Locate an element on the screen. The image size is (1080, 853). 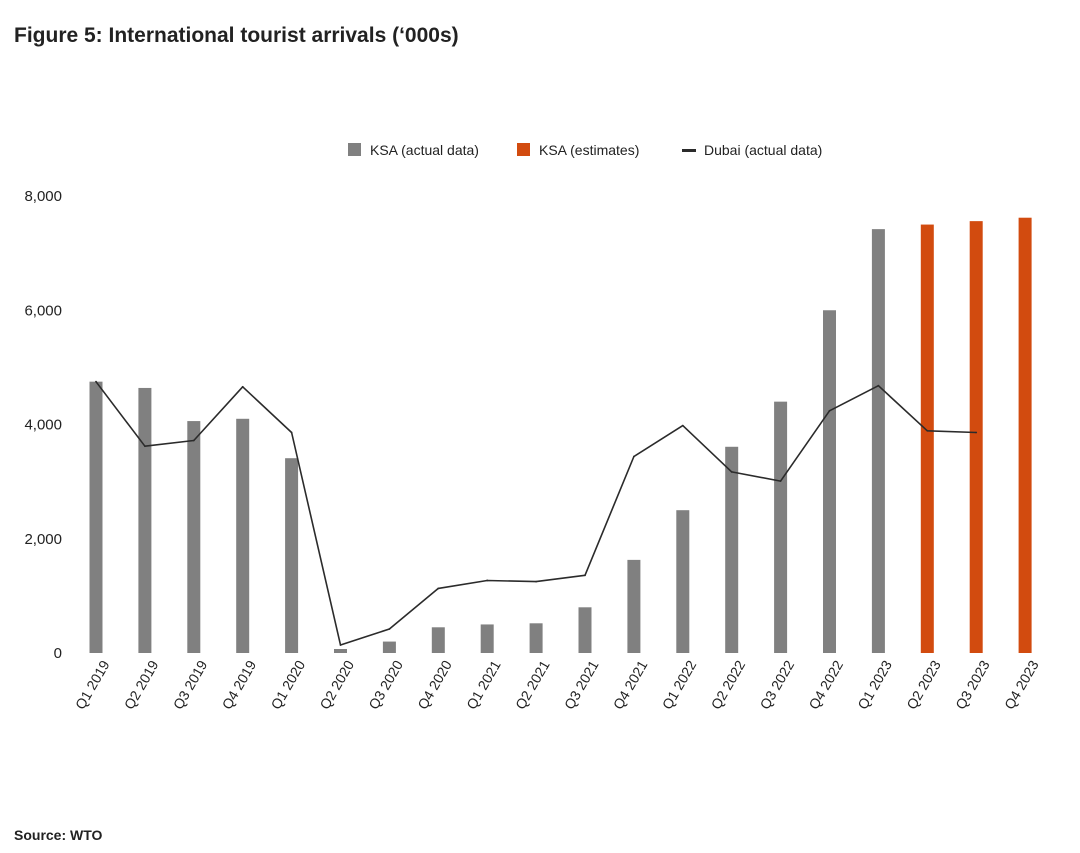
y-tick-label: 4,000 is located at coordinates (43, 425).